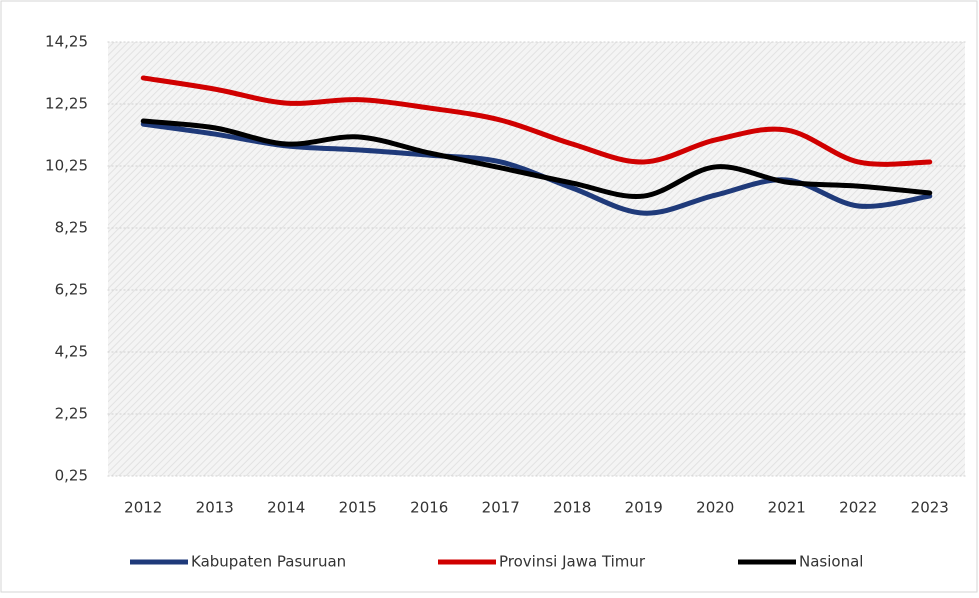  What do you see at coordinates (572, 508) in the screenshot?
I see `x-tick-label: 2018` at bounding box center [572, 508].